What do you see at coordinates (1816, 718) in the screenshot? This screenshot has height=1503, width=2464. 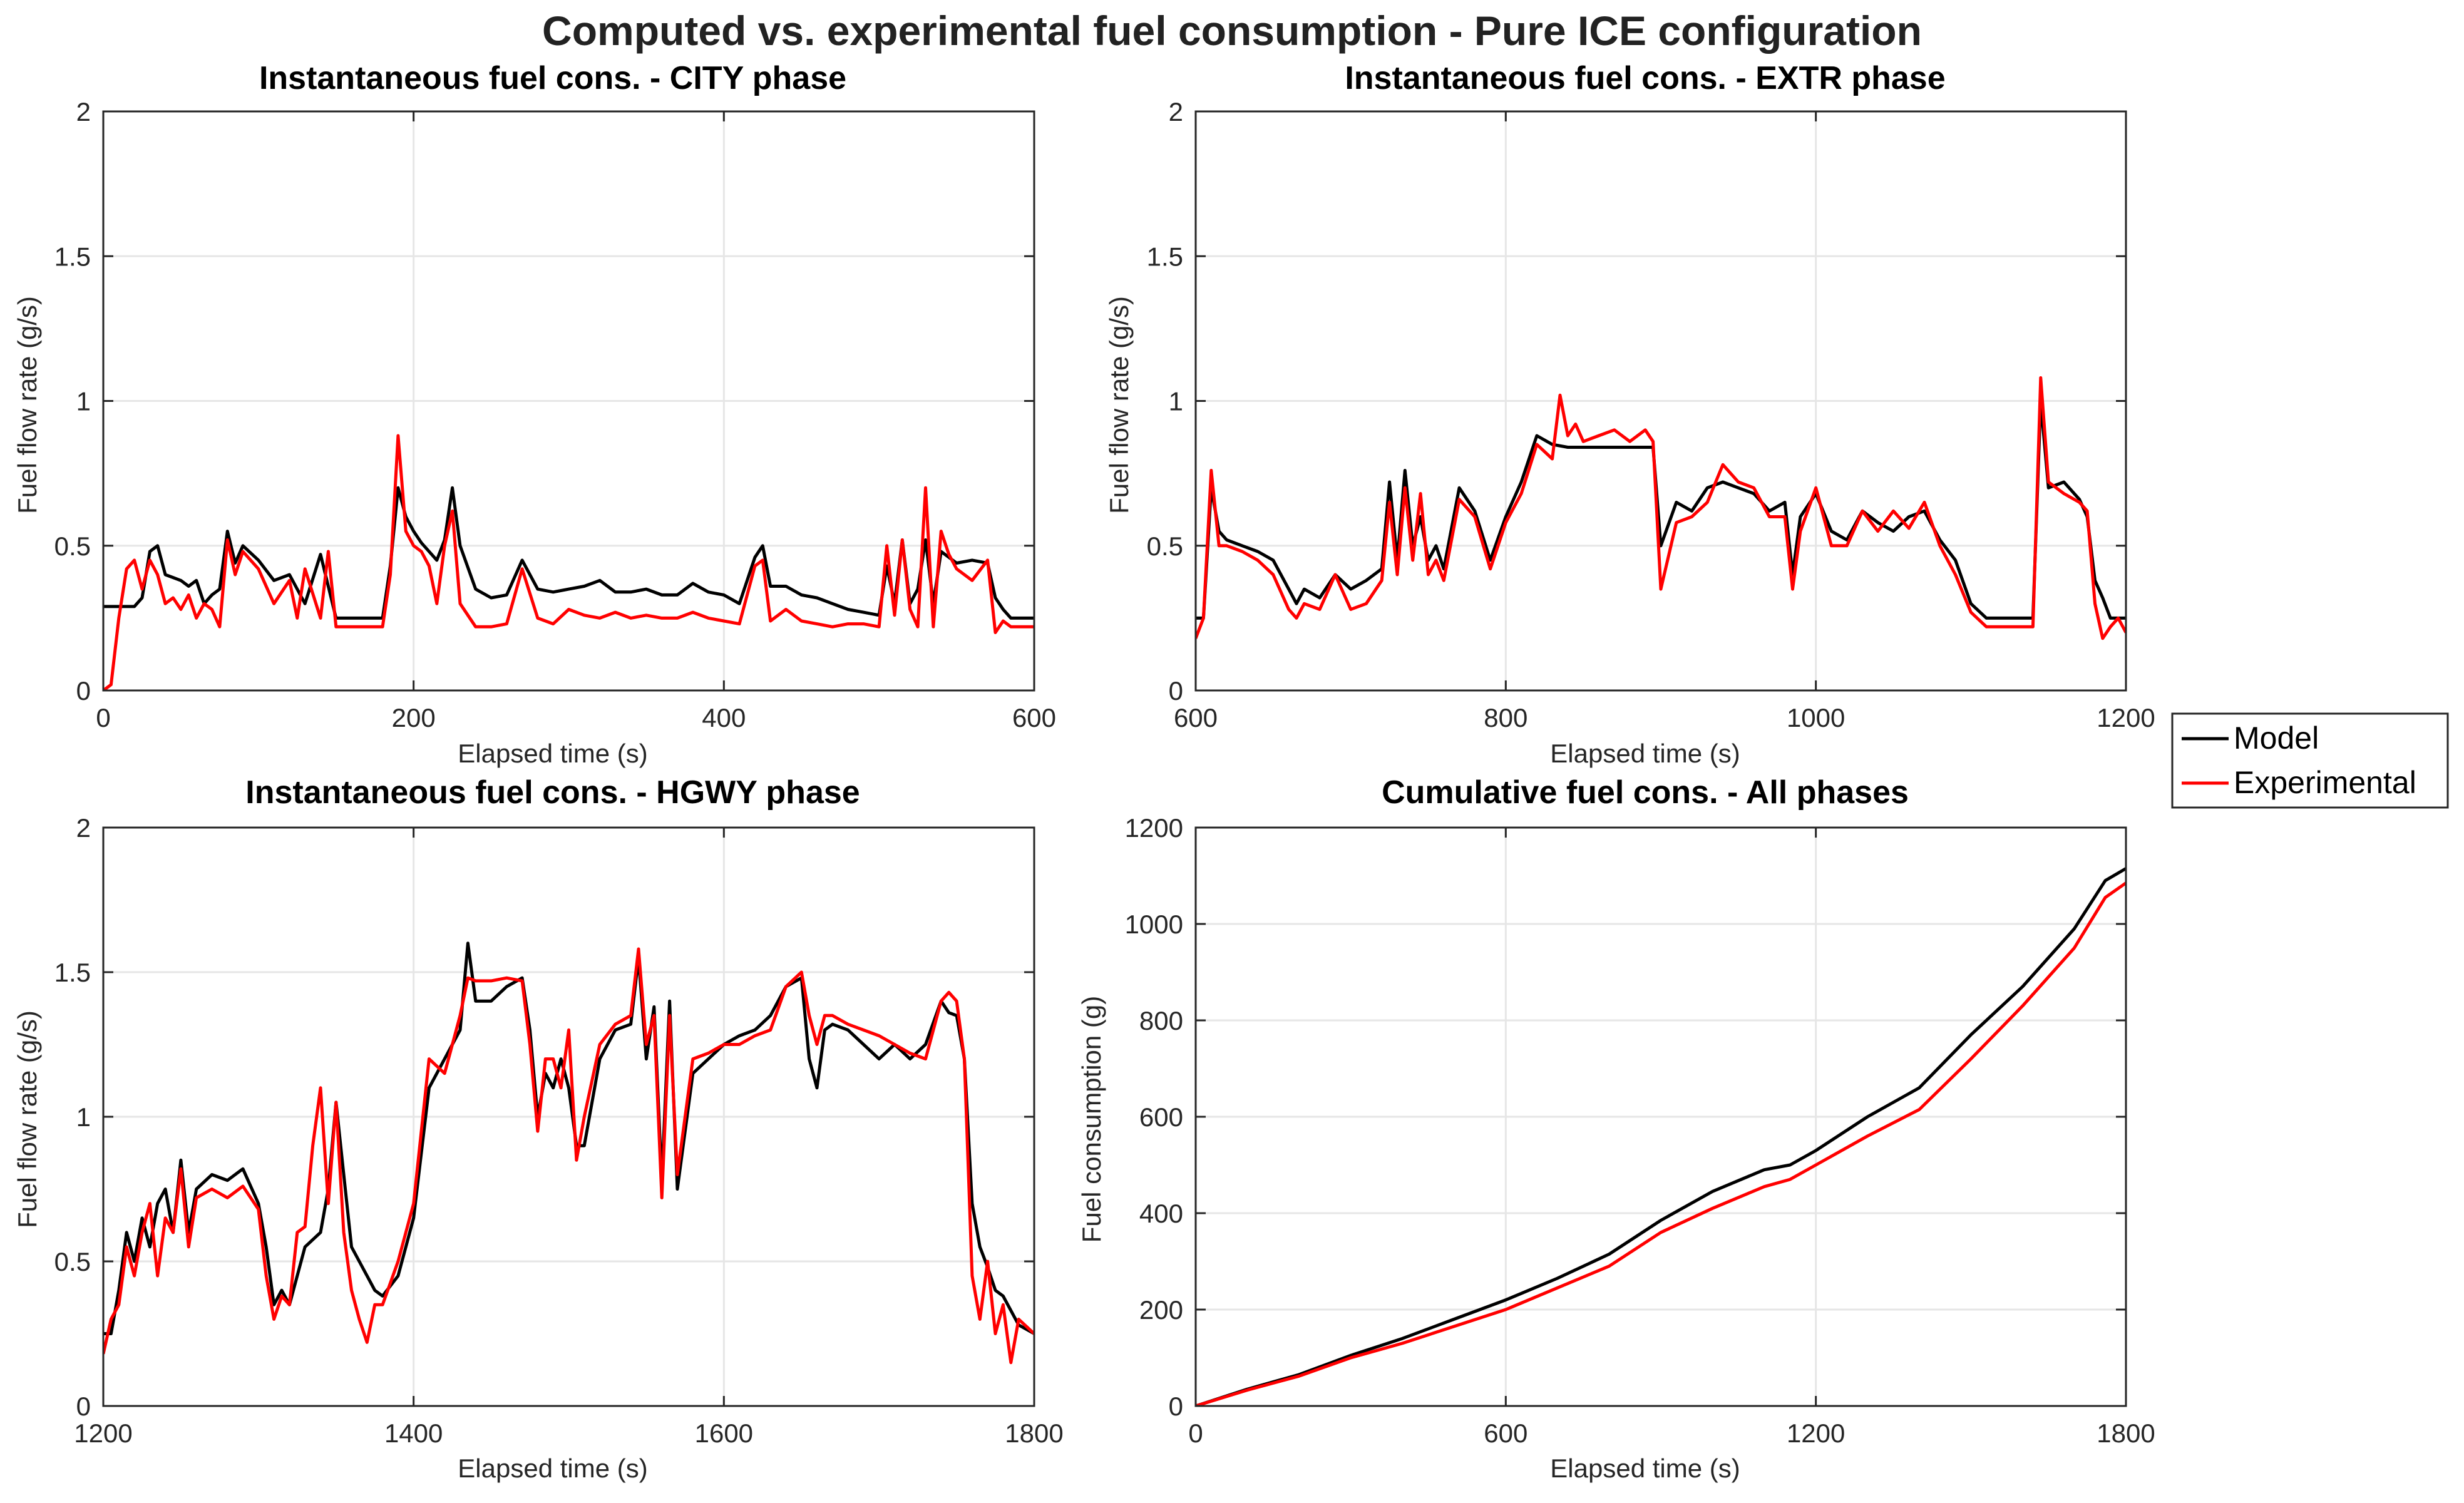 I see `x-tick-label: 1000` at bounding box center [1816, 718].